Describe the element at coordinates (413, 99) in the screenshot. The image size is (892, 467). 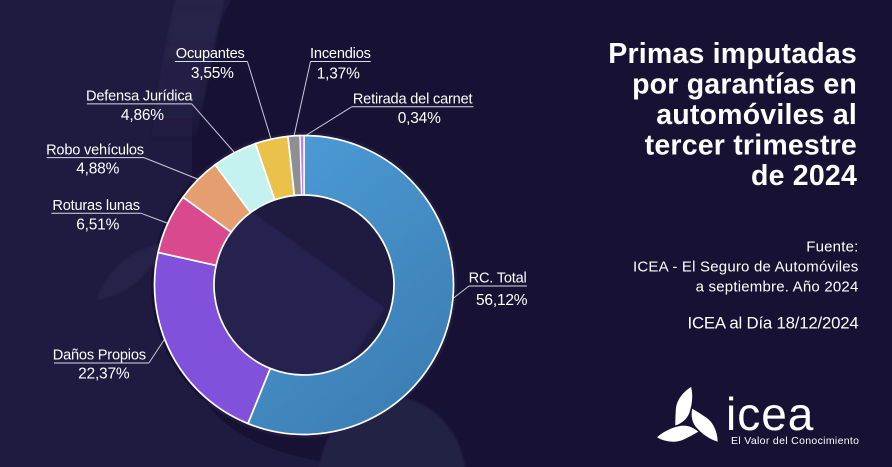
I see `svg-text: Retirada del carnet` at that location.